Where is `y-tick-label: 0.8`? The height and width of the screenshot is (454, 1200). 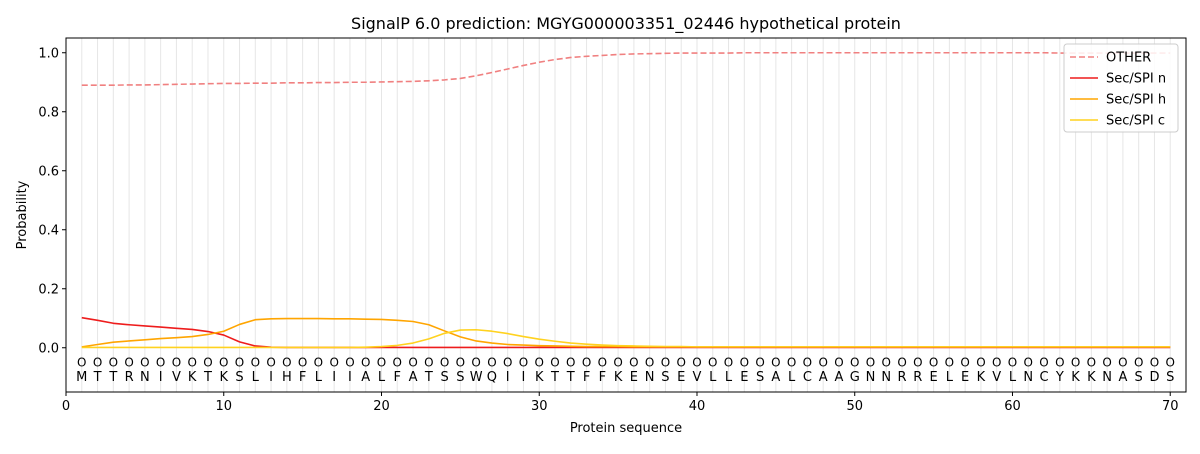 y-tick-label: 0.8 is located at coordinates (48, 112).